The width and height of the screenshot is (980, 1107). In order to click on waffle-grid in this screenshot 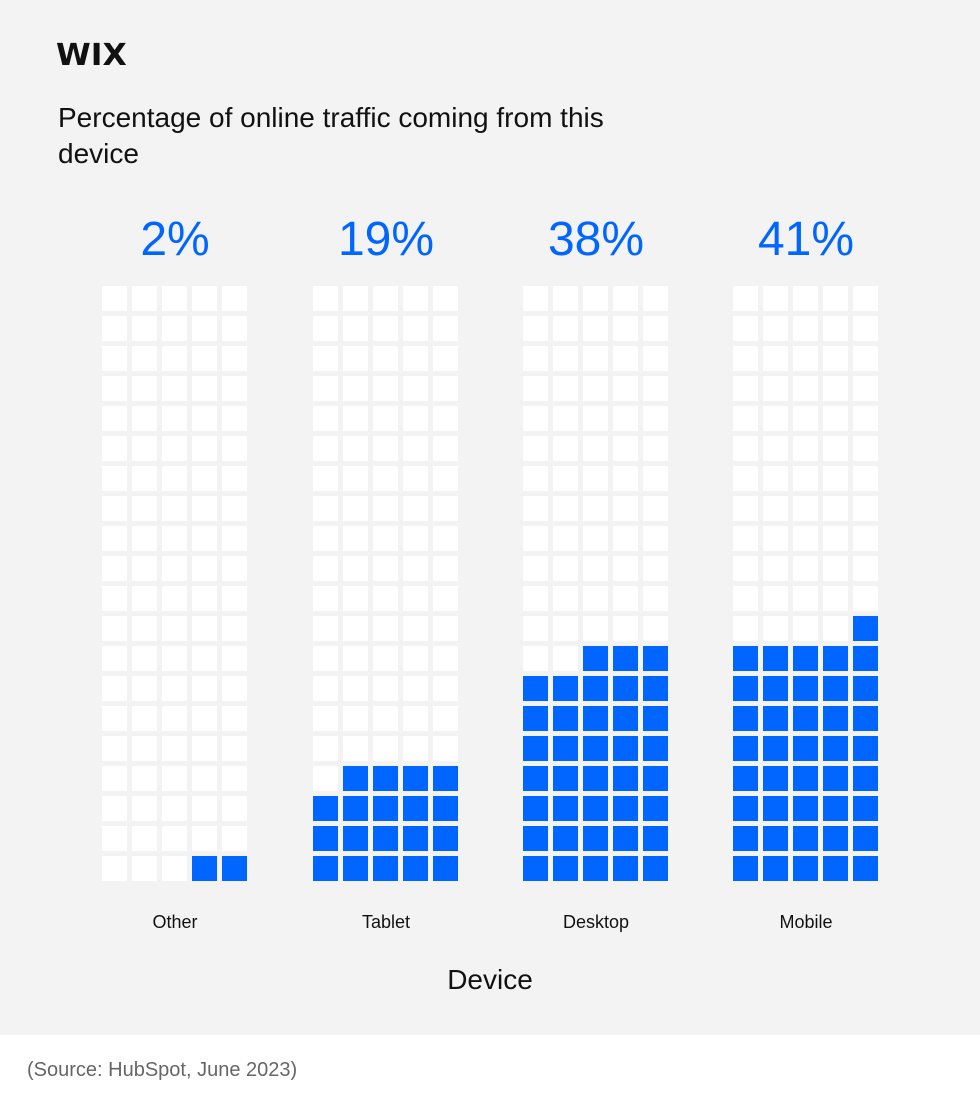, I will do `click(805, 583)`.